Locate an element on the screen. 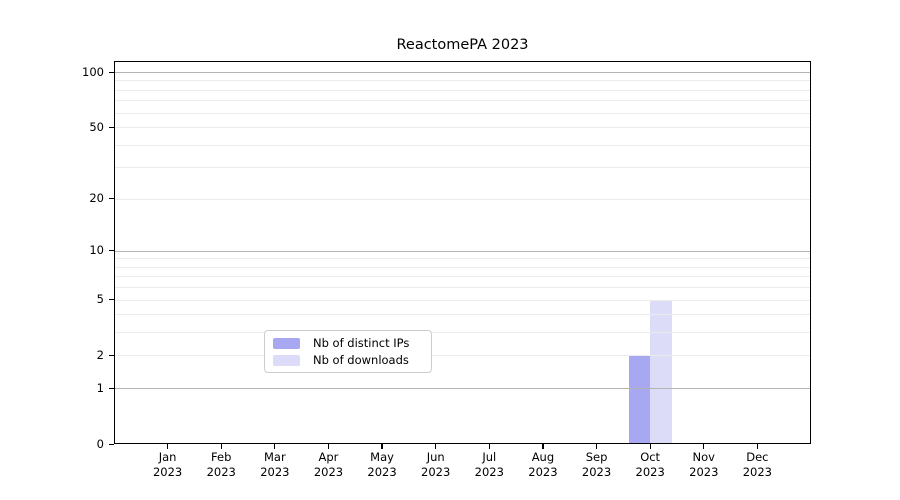 The height and width of the screenshot is (500, 900). y-tick-label: 1 is located at coordinates (100, 387).